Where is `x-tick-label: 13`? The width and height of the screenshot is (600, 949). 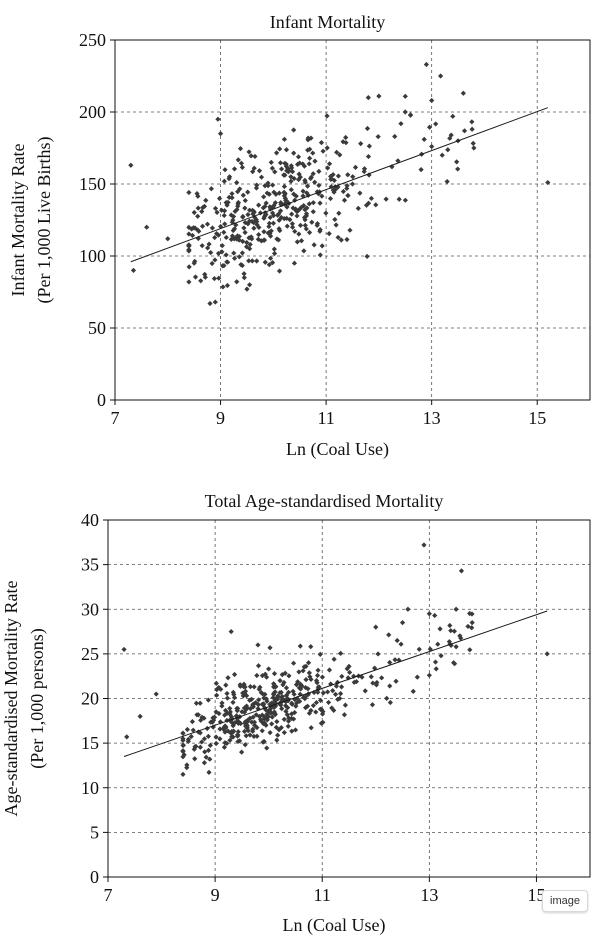 x-tick-label: 13 is located at coordinates (429, 895).